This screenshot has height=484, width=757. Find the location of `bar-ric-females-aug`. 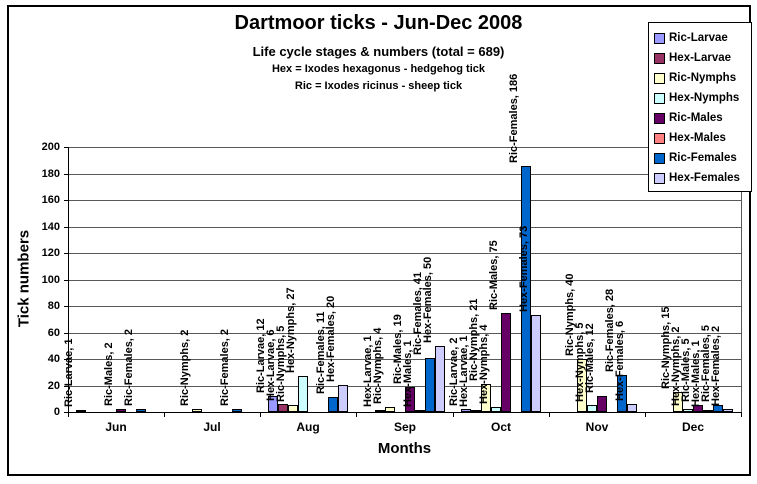

bar-ric-females-aug is located at coordinates (333, 404).